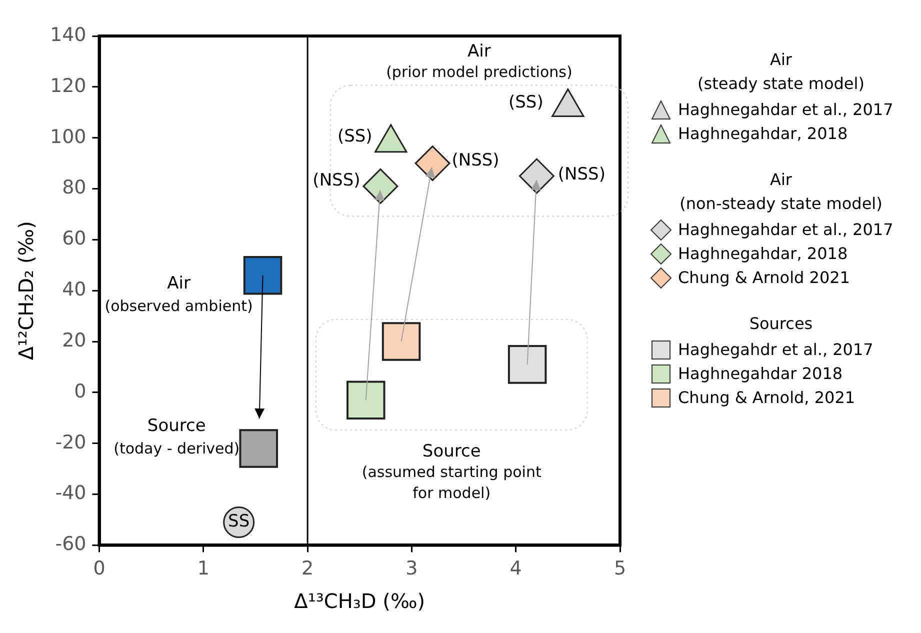  Describe the element at coordinates (239, 522) in the screenshot. I see `annotation: SS` at that location.